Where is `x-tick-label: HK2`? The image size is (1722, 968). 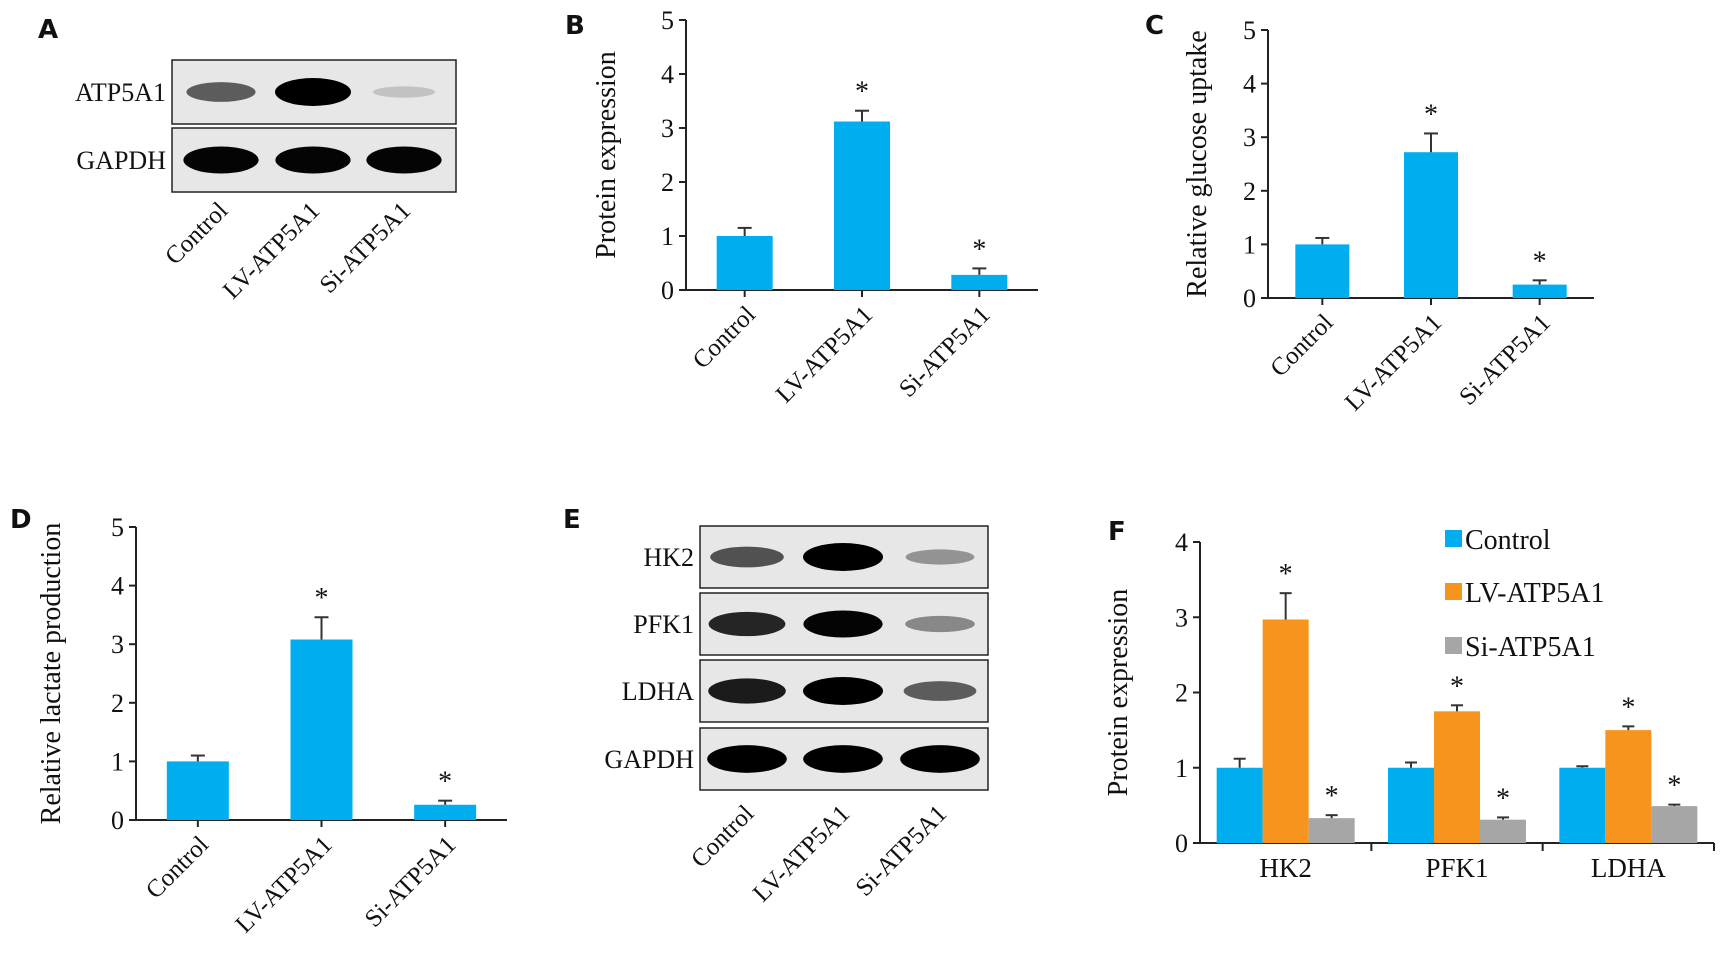 x-tick-label: HK2 is located at coordinates (1285, 868).